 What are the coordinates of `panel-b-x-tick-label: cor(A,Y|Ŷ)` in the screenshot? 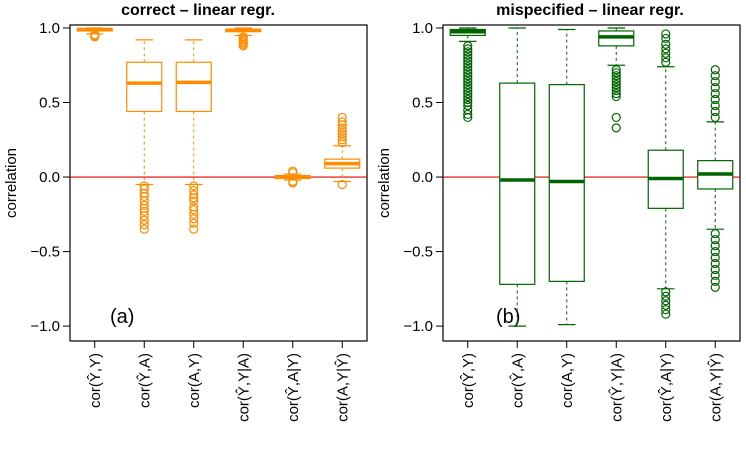 It's located at (715, 387).